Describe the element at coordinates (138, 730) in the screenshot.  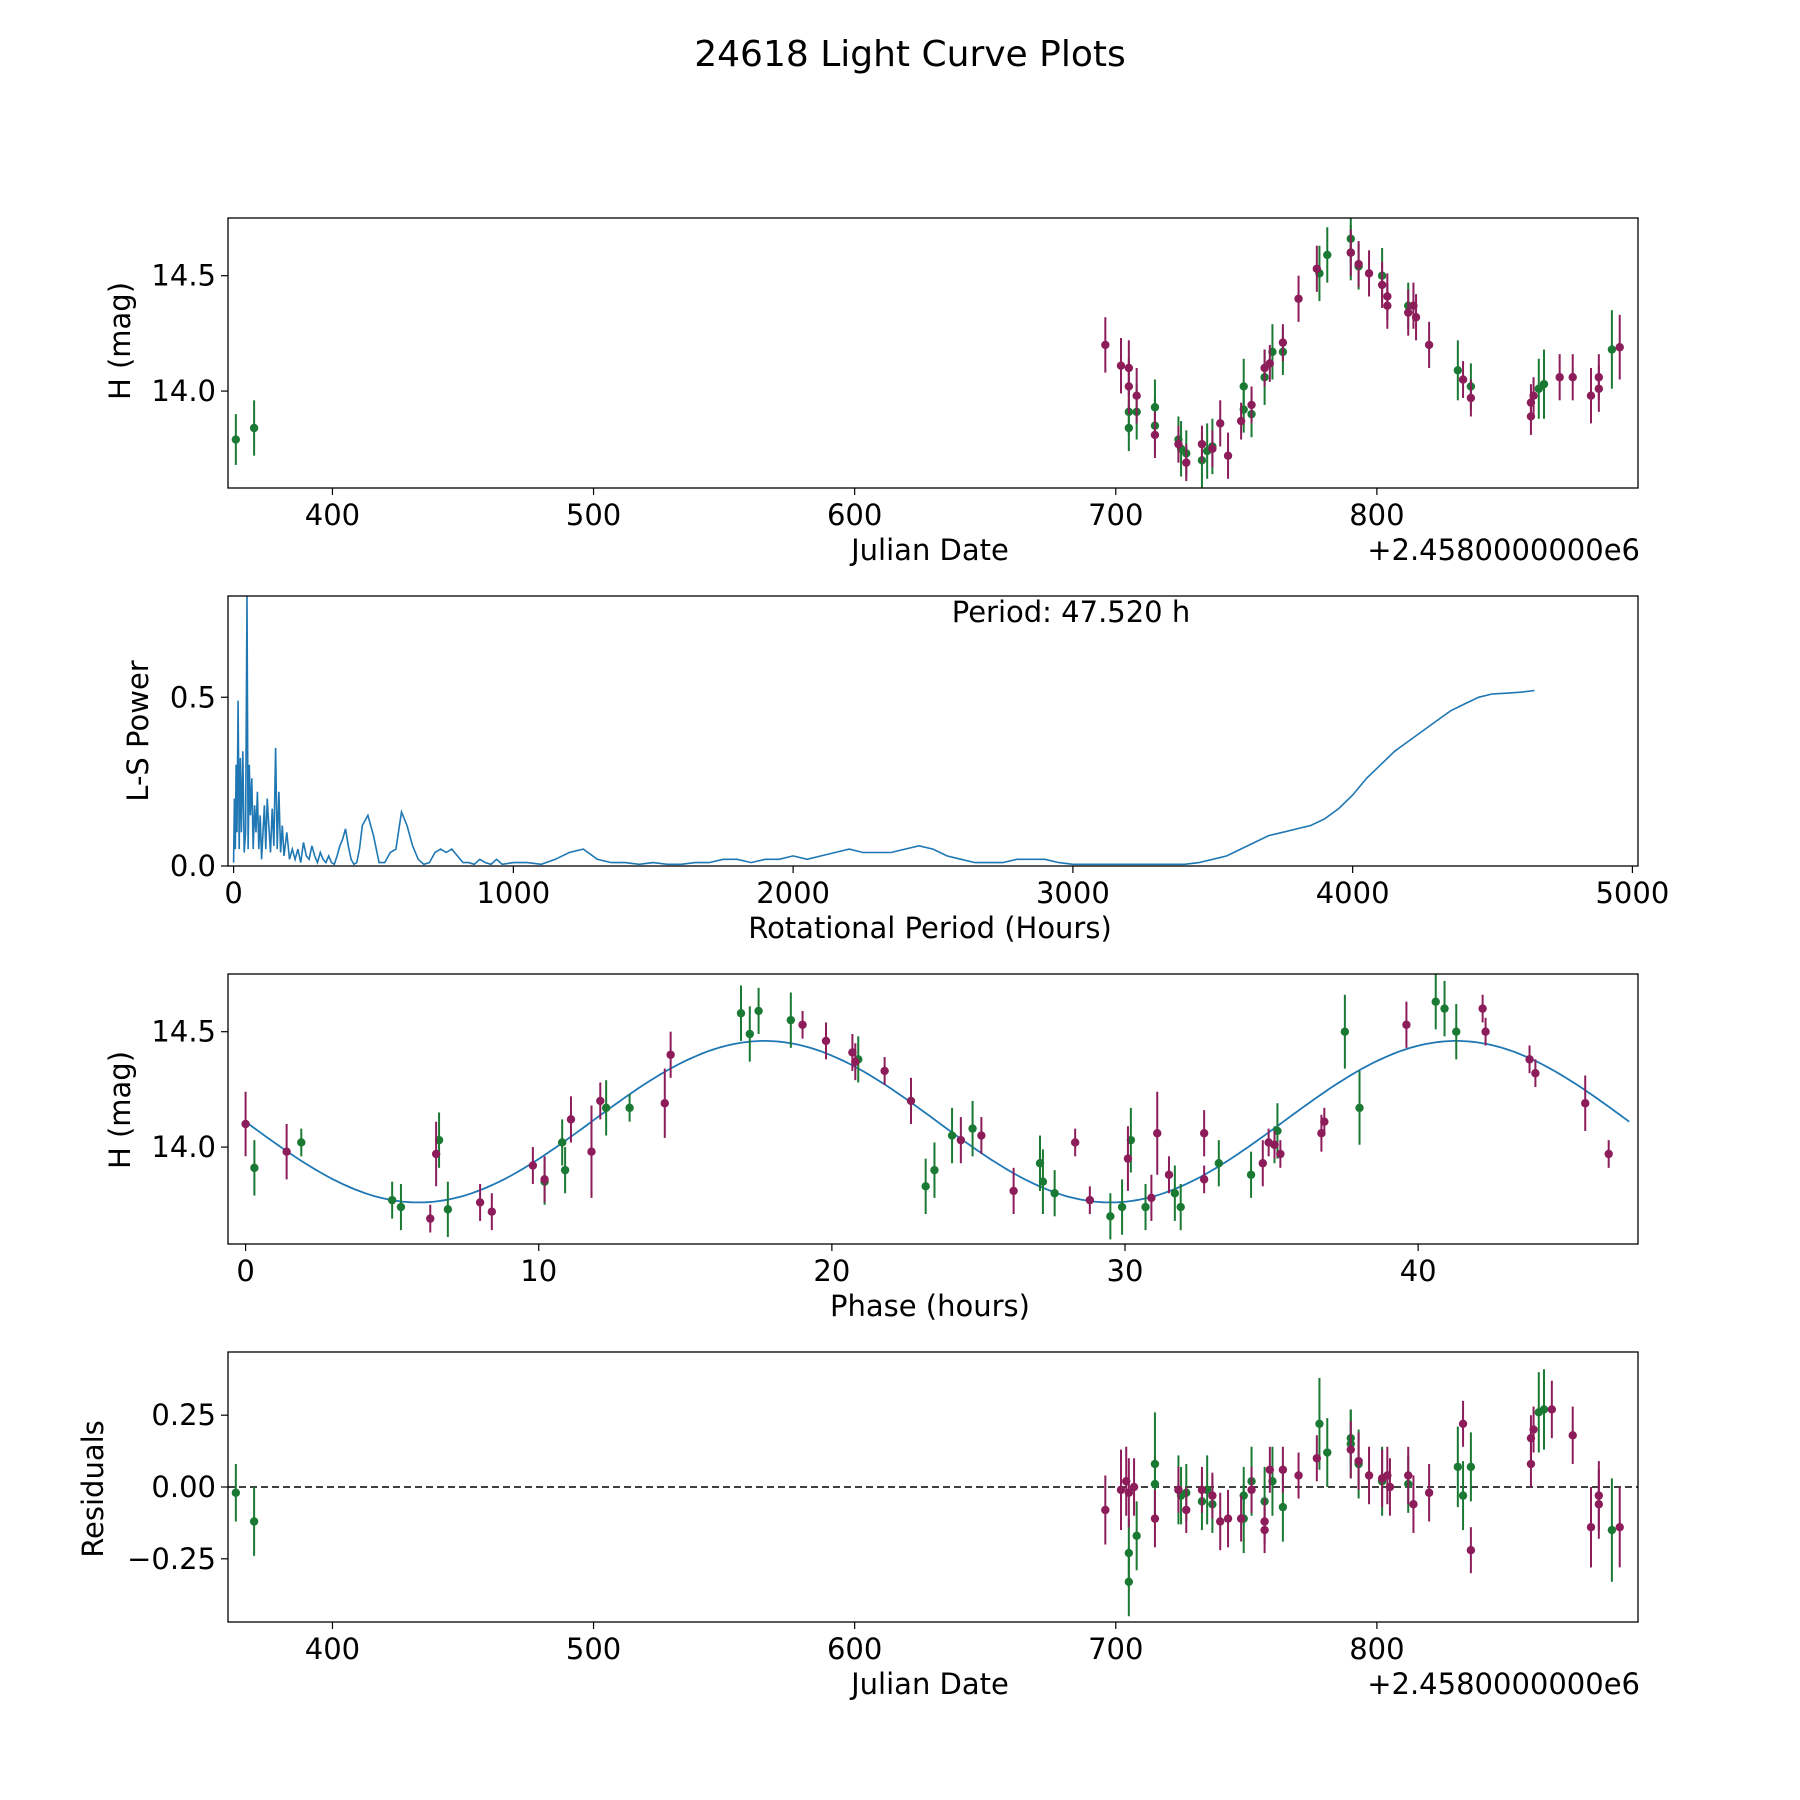
I see `panel-periodogram-ylabel: L-S Power` at that location.